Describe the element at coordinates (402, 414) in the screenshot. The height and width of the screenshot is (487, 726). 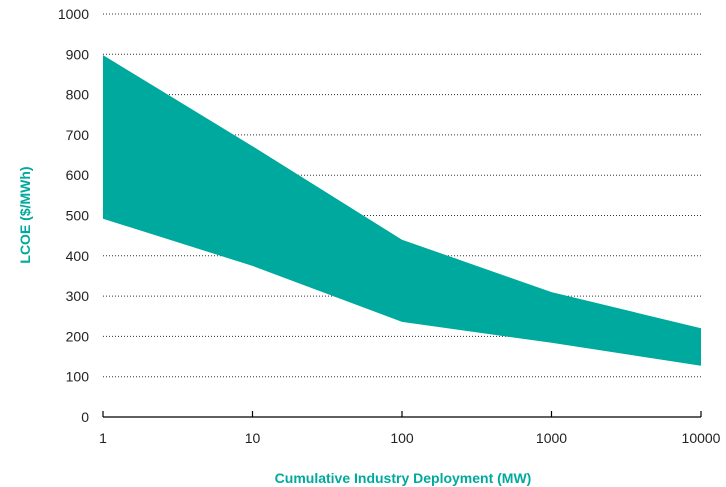
I see `x-axis` at that location.